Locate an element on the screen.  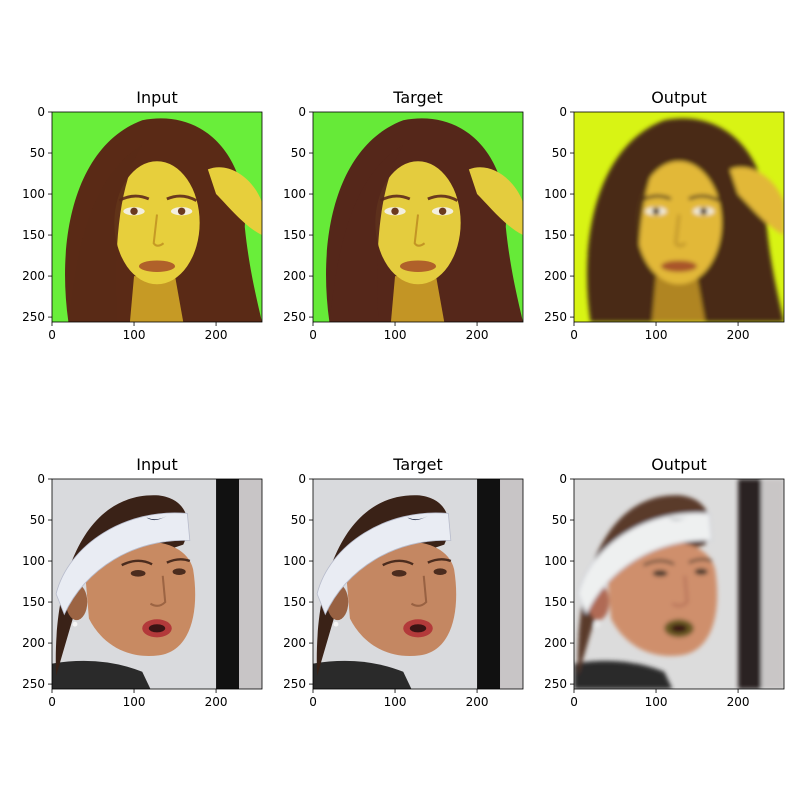
panel-1-1: Target 0 100 200 0 50 100 150 200 250 is located at coordinates (403, 582).